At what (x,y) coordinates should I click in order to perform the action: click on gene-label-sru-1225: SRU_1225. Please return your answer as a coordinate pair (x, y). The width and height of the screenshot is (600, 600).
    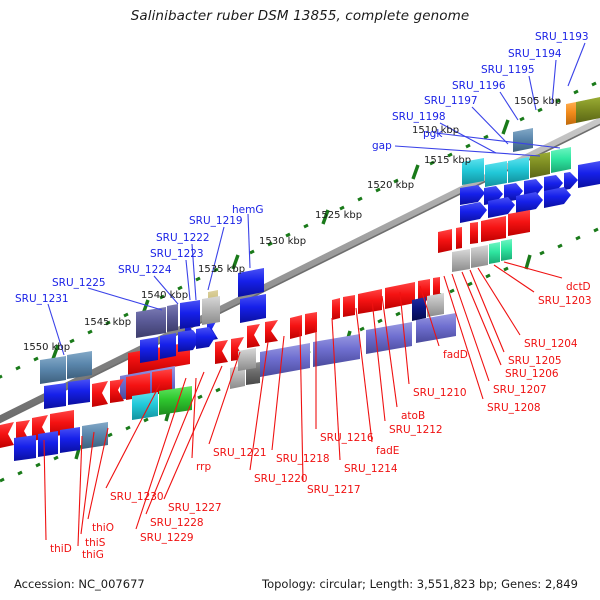
    Looking at the image, I should click on (79, 283).